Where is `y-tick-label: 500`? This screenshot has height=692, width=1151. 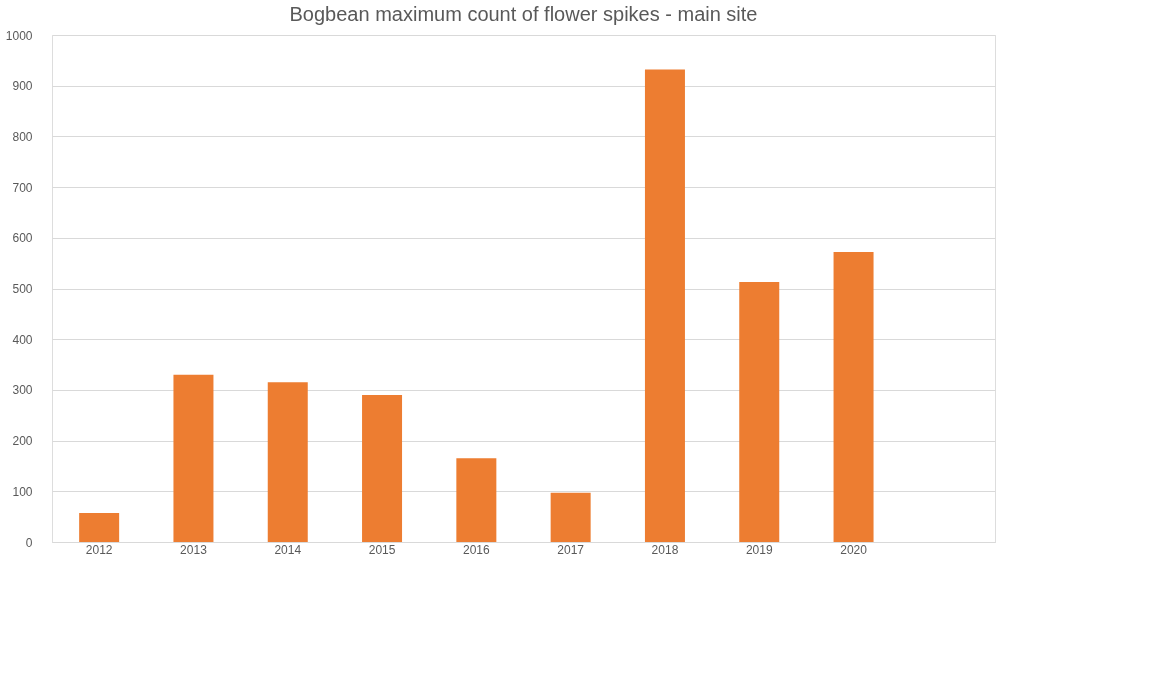 y-tick-label: 500 is located at coordinates (22, 289).